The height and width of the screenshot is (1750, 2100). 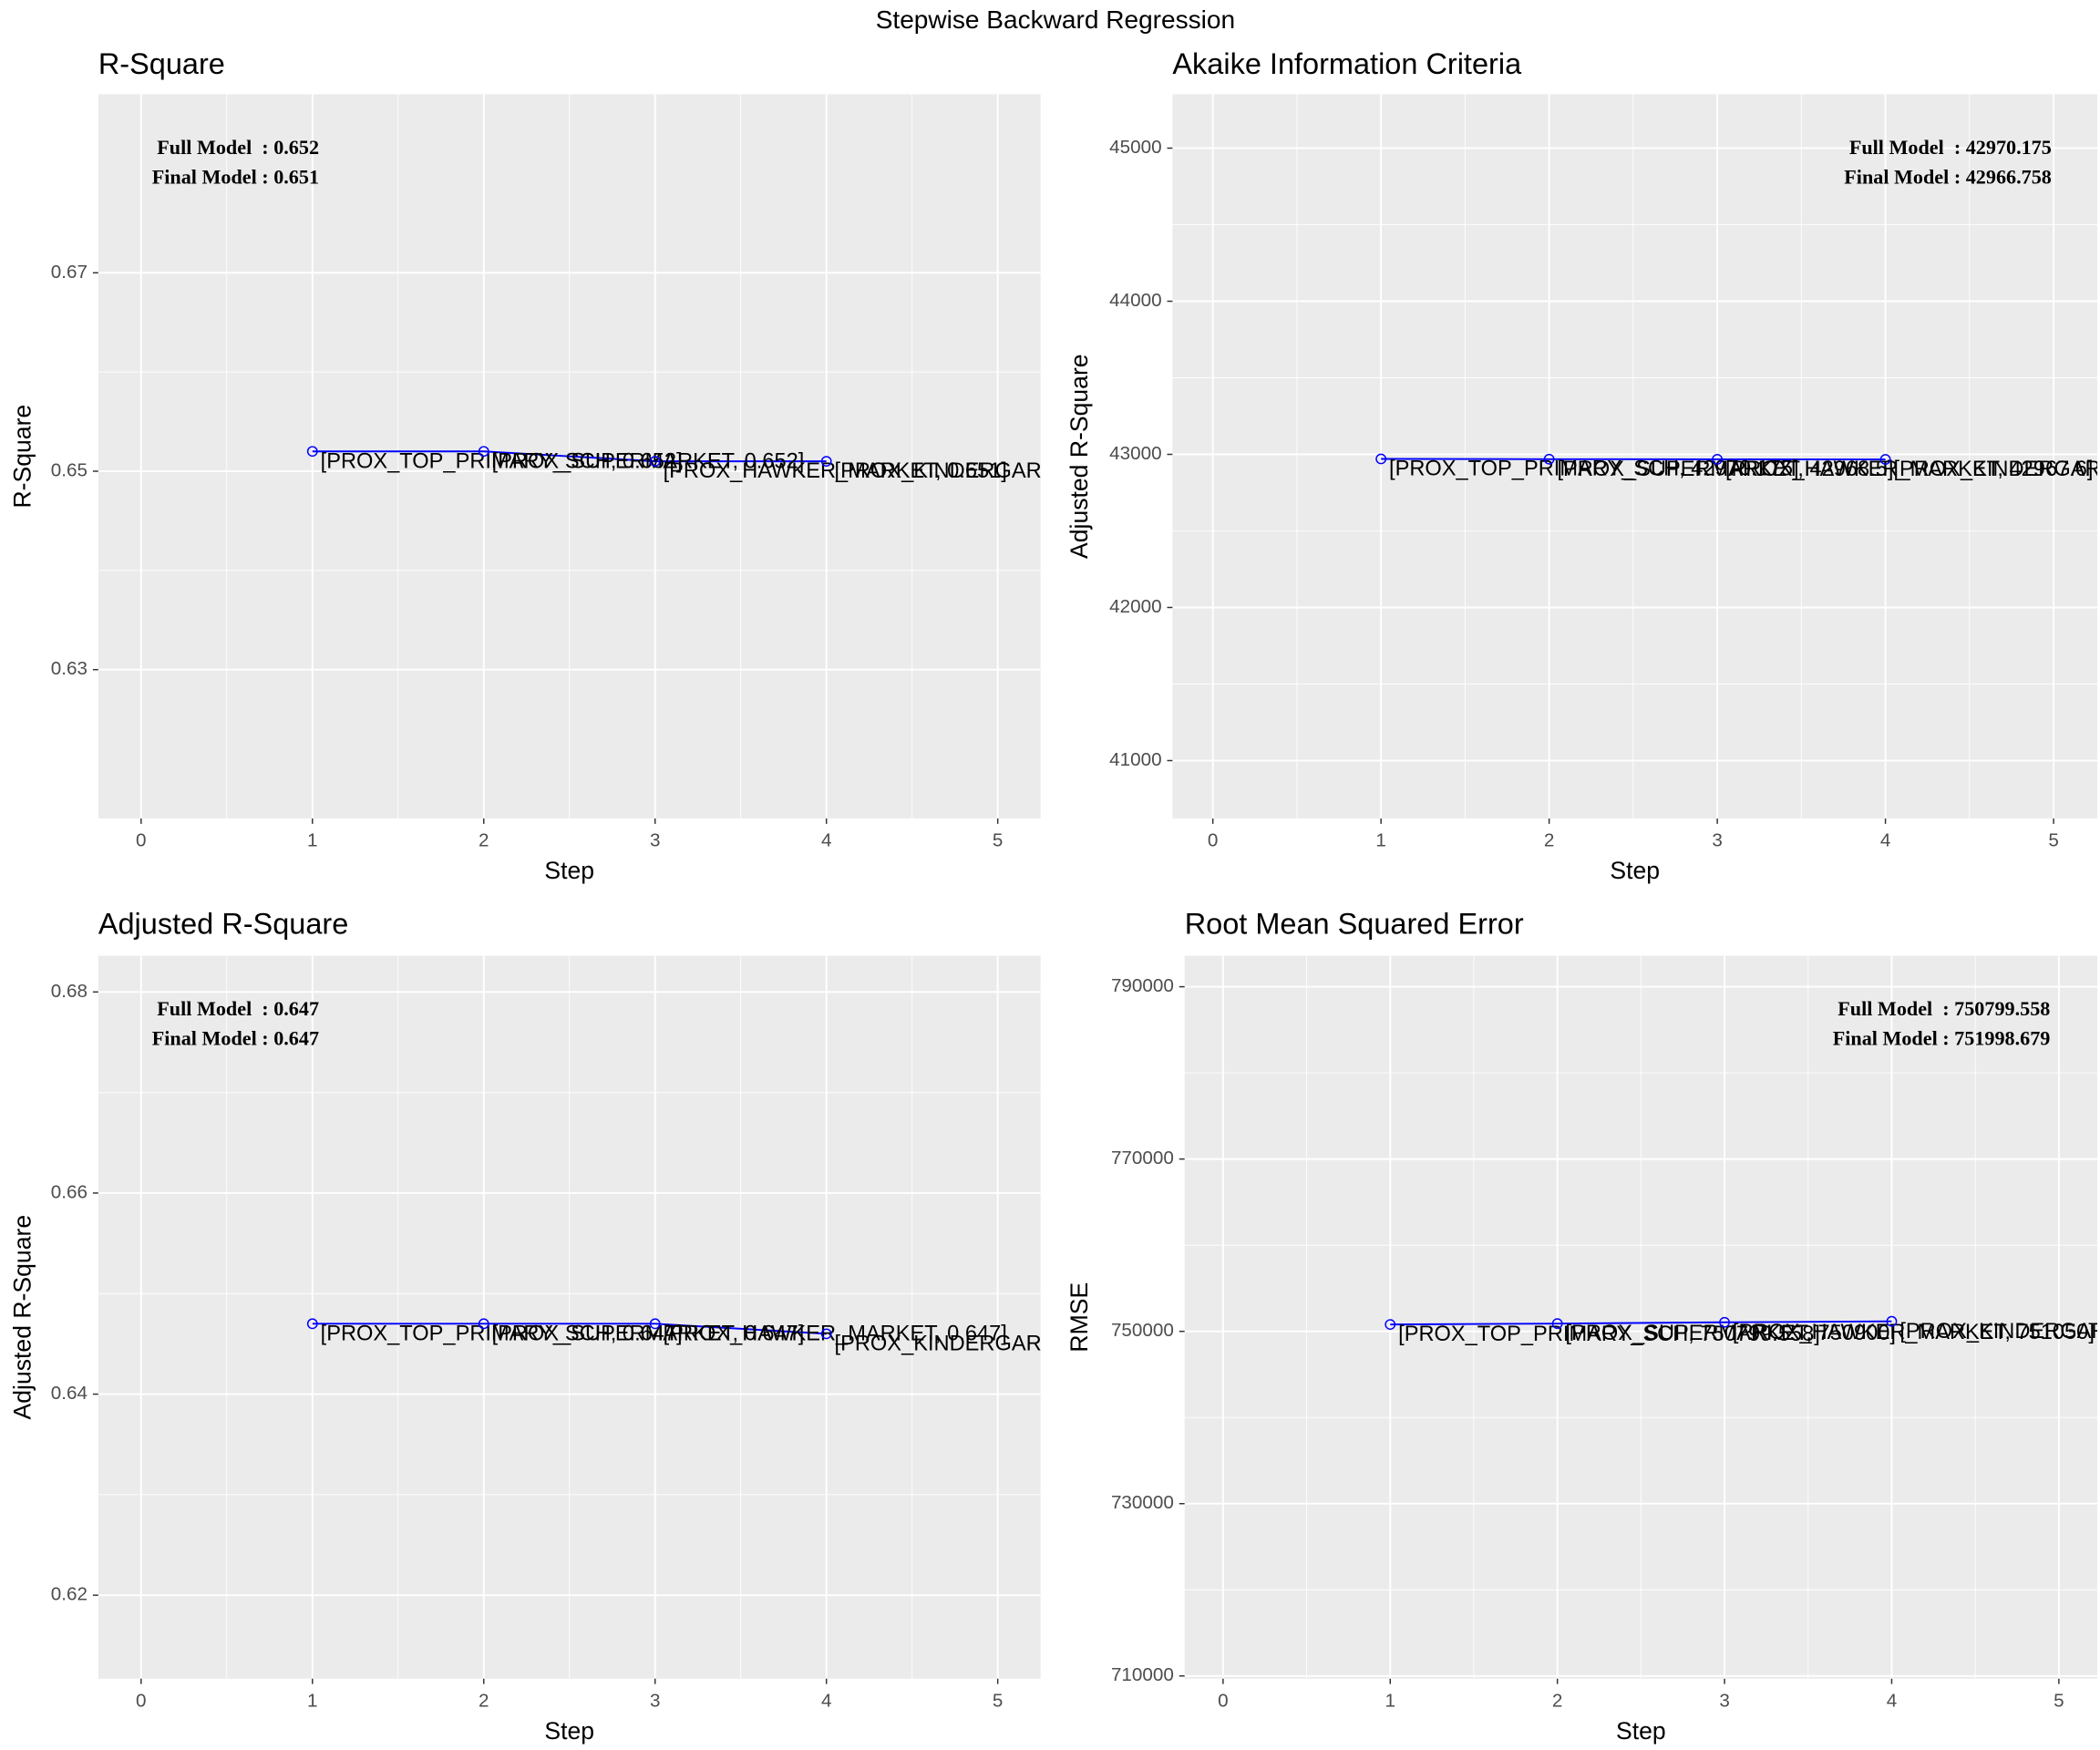 I want to click on data-label: [PROX_HAWKER_MARKET, 751050], so click(x=1914, y=1333).